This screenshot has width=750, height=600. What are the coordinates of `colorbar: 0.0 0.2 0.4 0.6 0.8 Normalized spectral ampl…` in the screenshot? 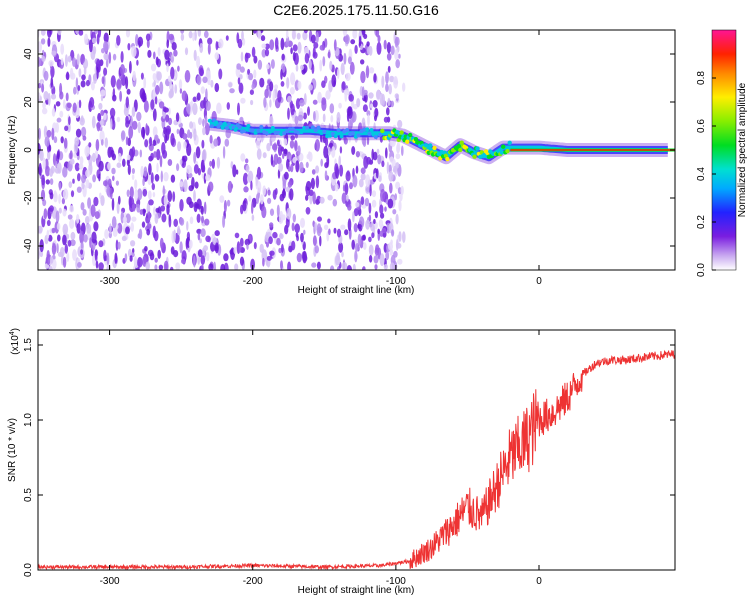 It's located at (722, 153).